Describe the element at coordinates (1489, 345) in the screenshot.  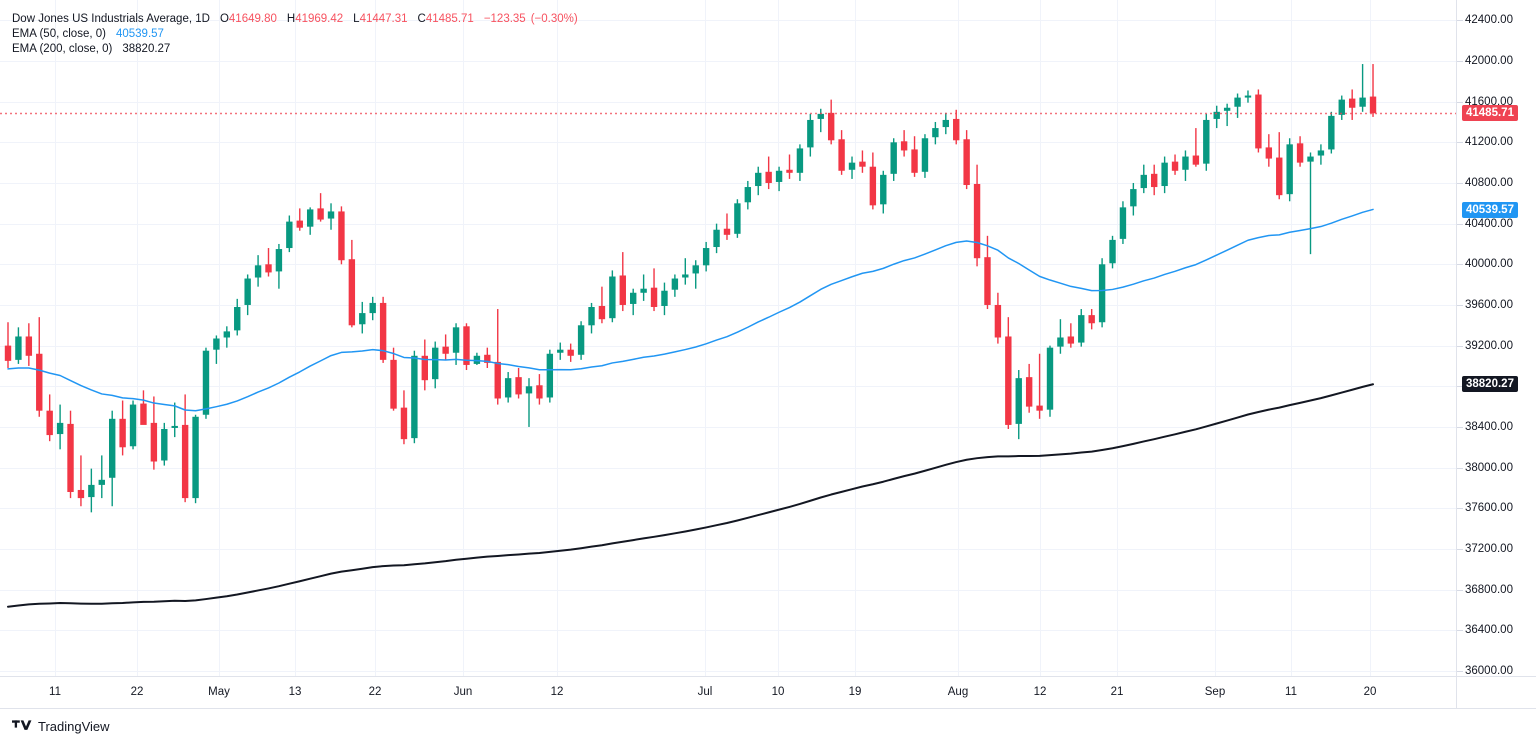
I see `price-tick-label: 39200.00` at that location.